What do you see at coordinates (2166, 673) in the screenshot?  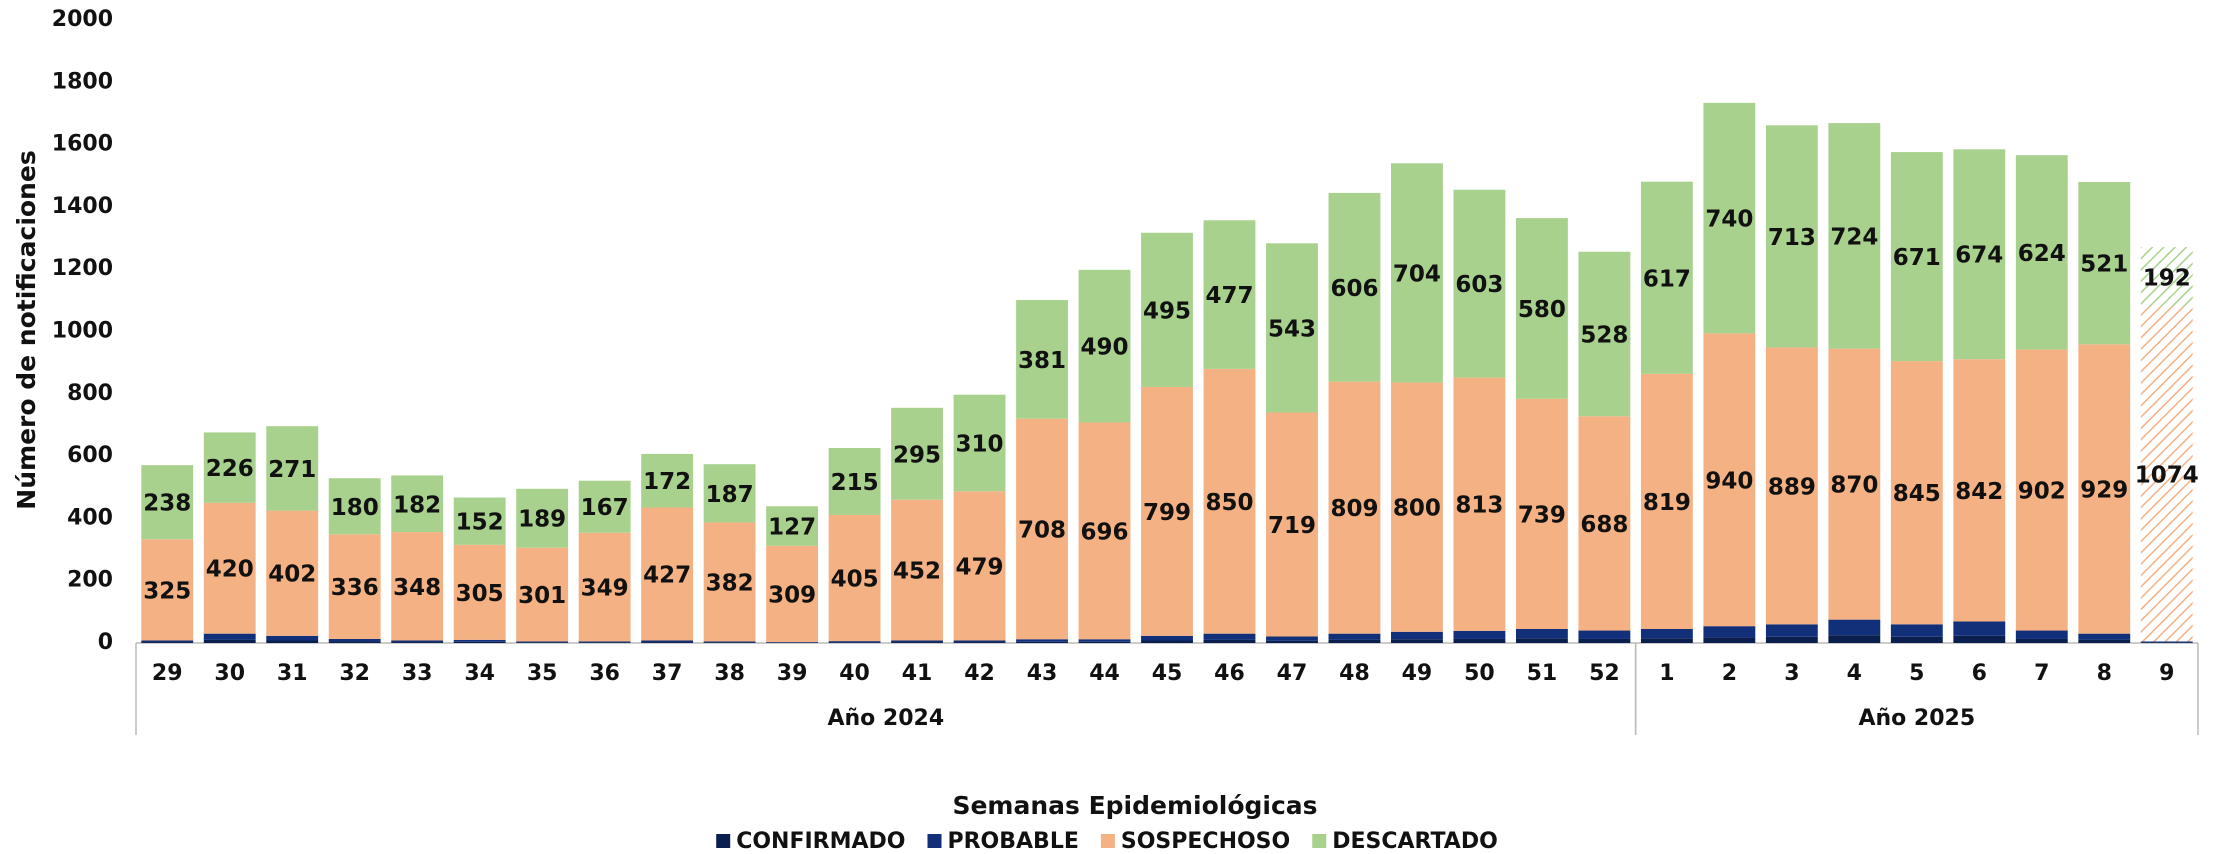 I see `x-tick-label: 9` at bounding box center [2166, 673].